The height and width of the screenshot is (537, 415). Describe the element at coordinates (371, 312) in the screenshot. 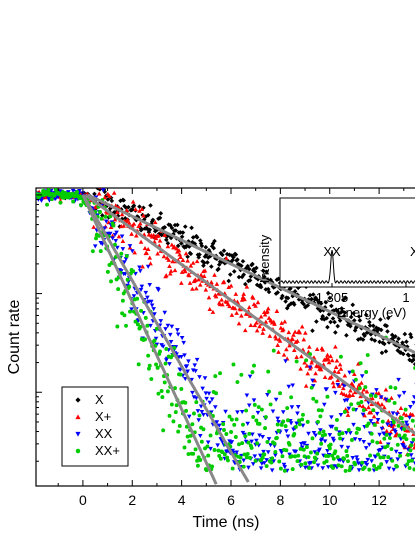

I see `inset-x-label: Energy (eV)` at that location.